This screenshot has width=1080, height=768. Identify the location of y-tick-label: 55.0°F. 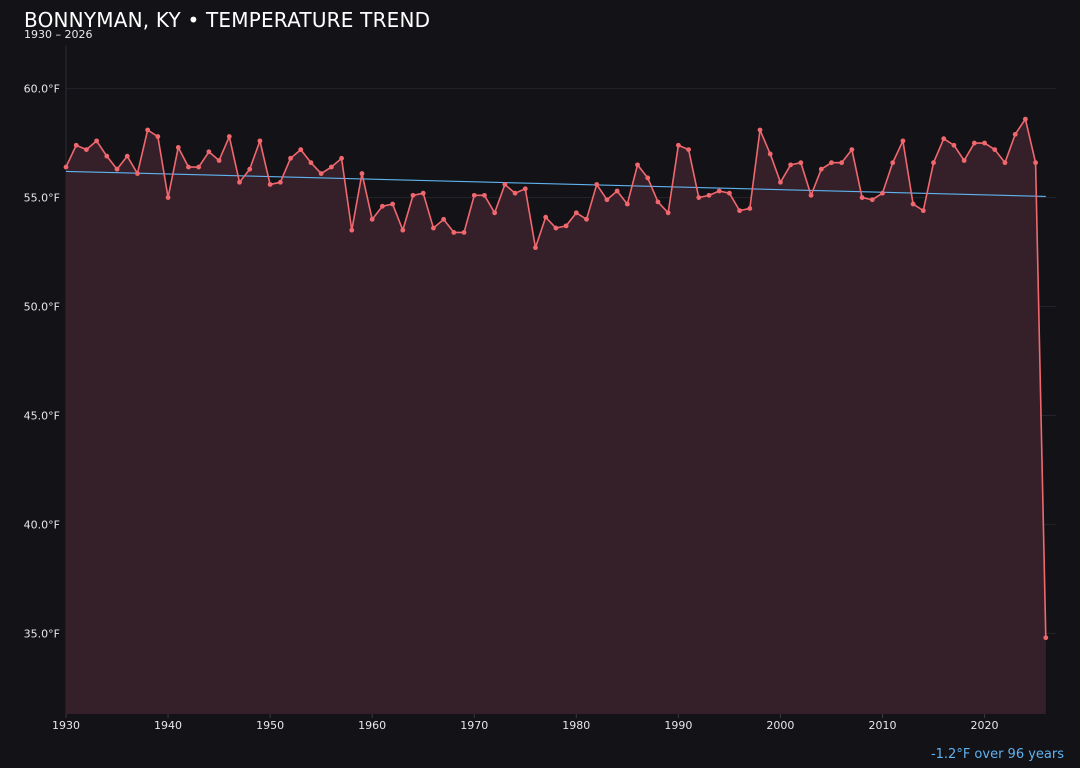
(42, 198).